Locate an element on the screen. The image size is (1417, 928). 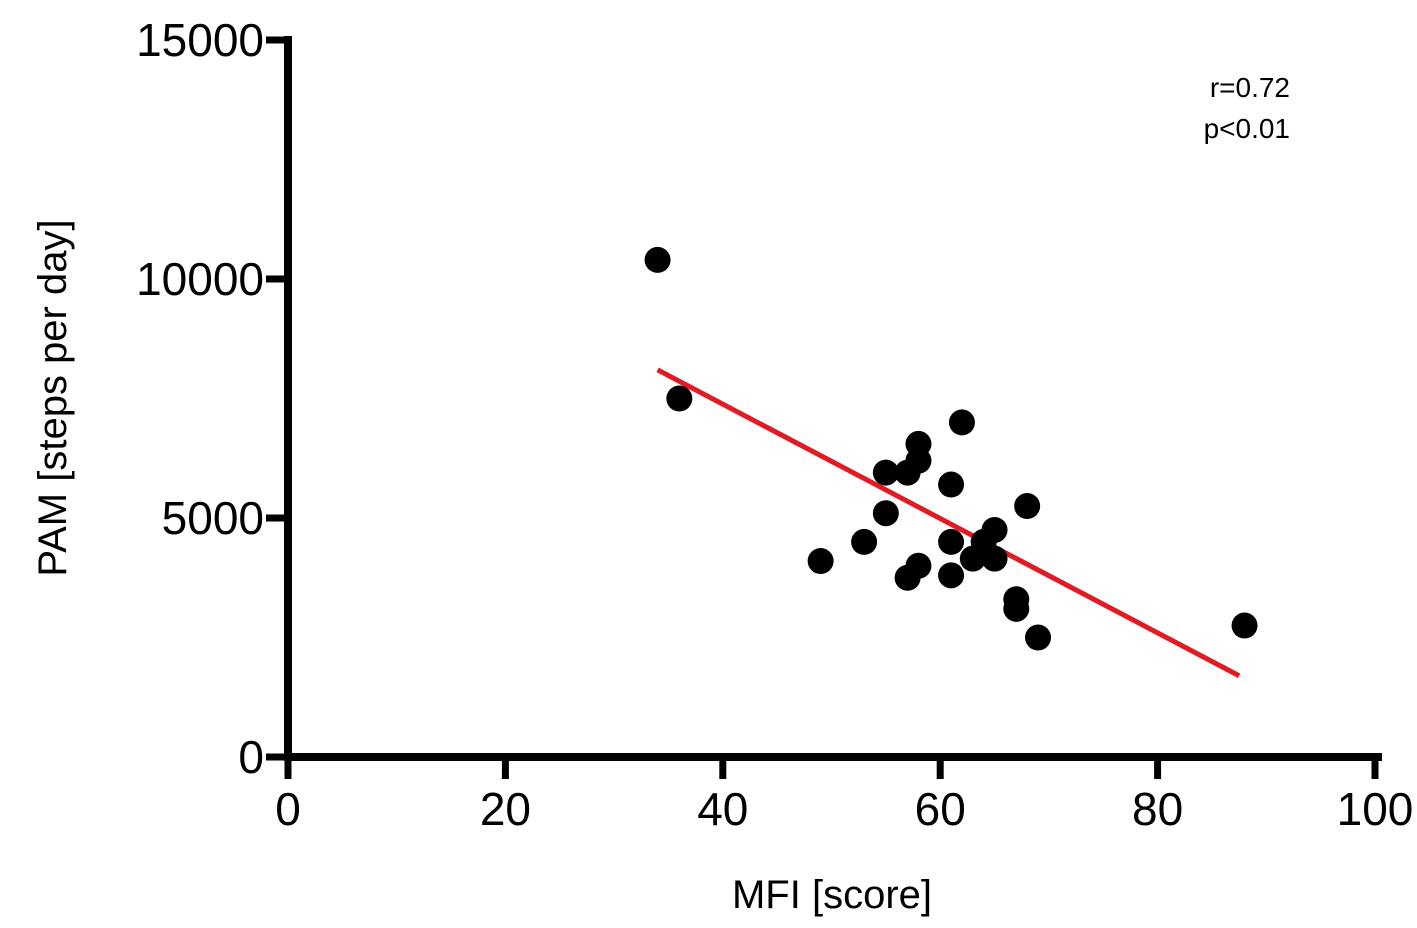
annotation-r: r=0.72 is located at coordinates (1250, 87).